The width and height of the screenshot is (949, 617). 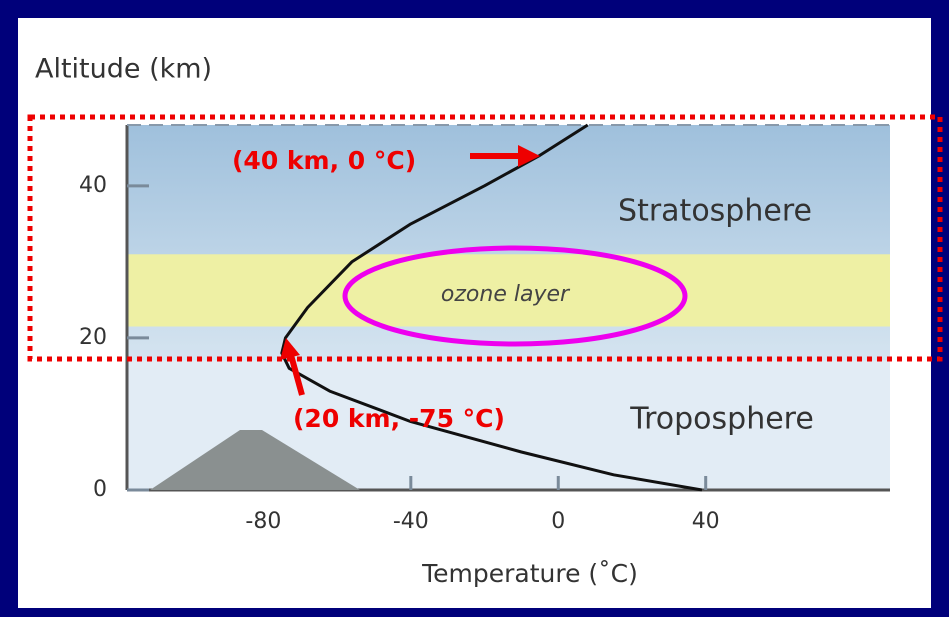 I want to click on ozone-ellipse, so click(x=515, y=296).